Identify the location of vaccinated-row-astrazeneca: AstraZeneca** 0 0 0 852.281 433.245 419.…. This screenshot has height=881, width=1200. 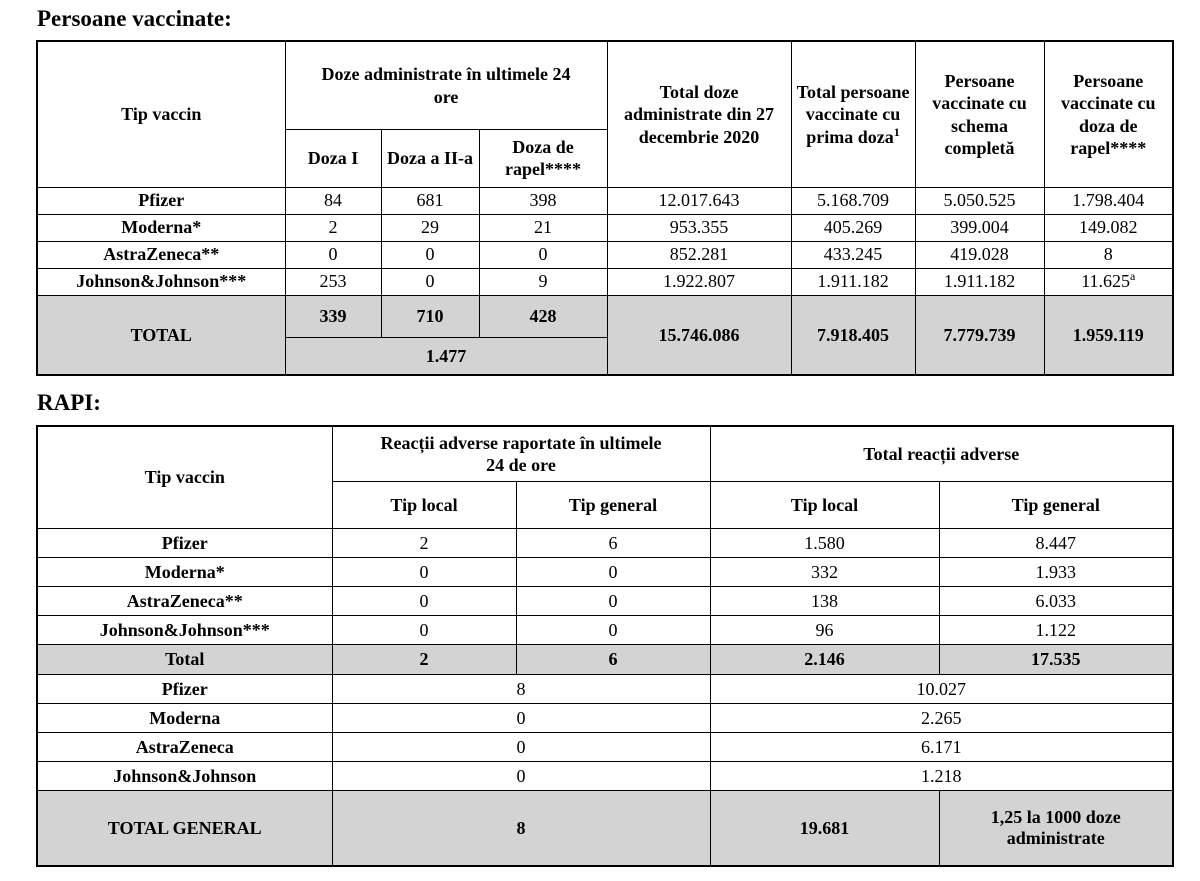
(605, 254).